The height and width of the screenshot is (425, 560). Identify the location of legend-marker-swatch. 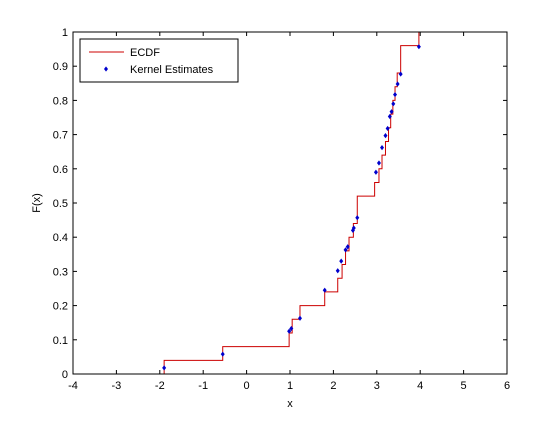
(106, 69).